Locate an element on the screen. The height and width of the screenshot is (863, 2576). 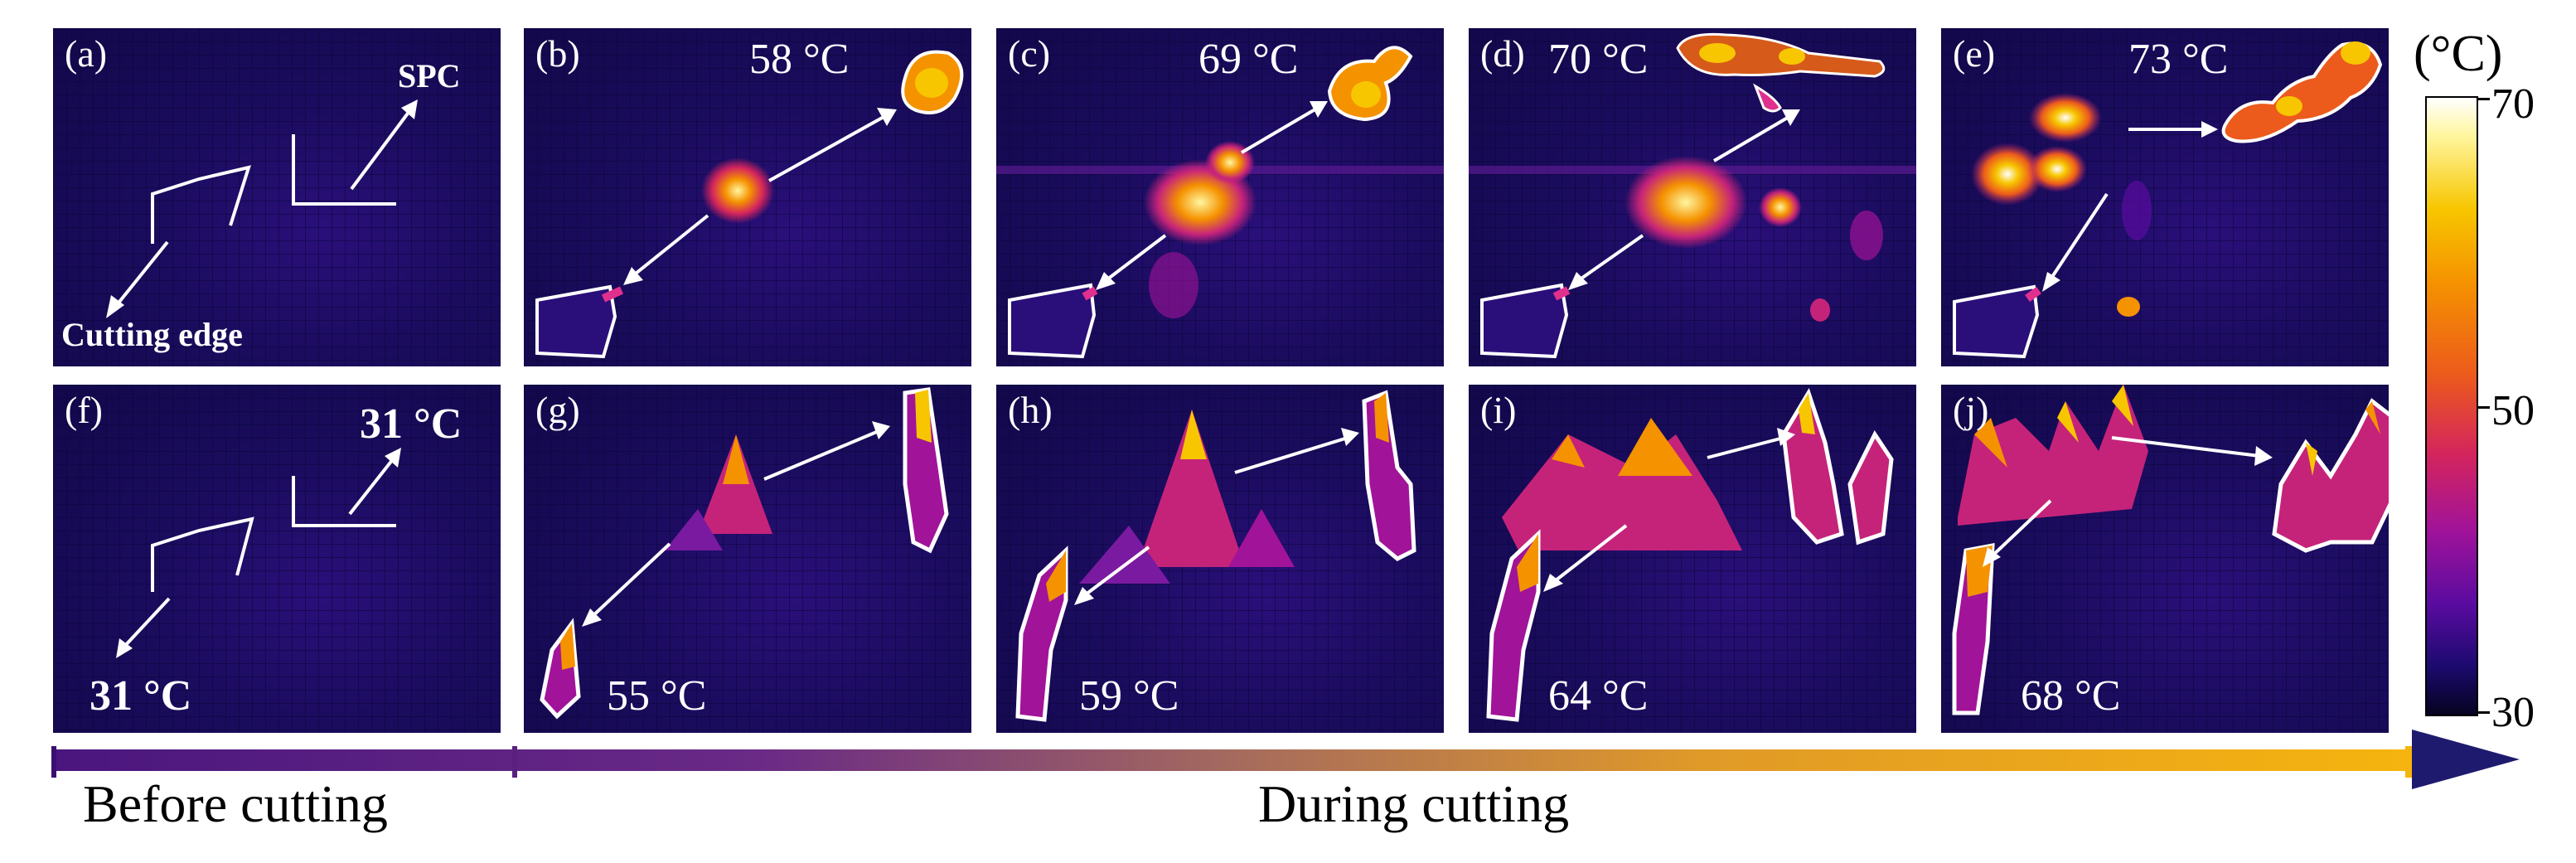
panel-f-temperature-edge: 31 °C is located at coordinates (141, 696).